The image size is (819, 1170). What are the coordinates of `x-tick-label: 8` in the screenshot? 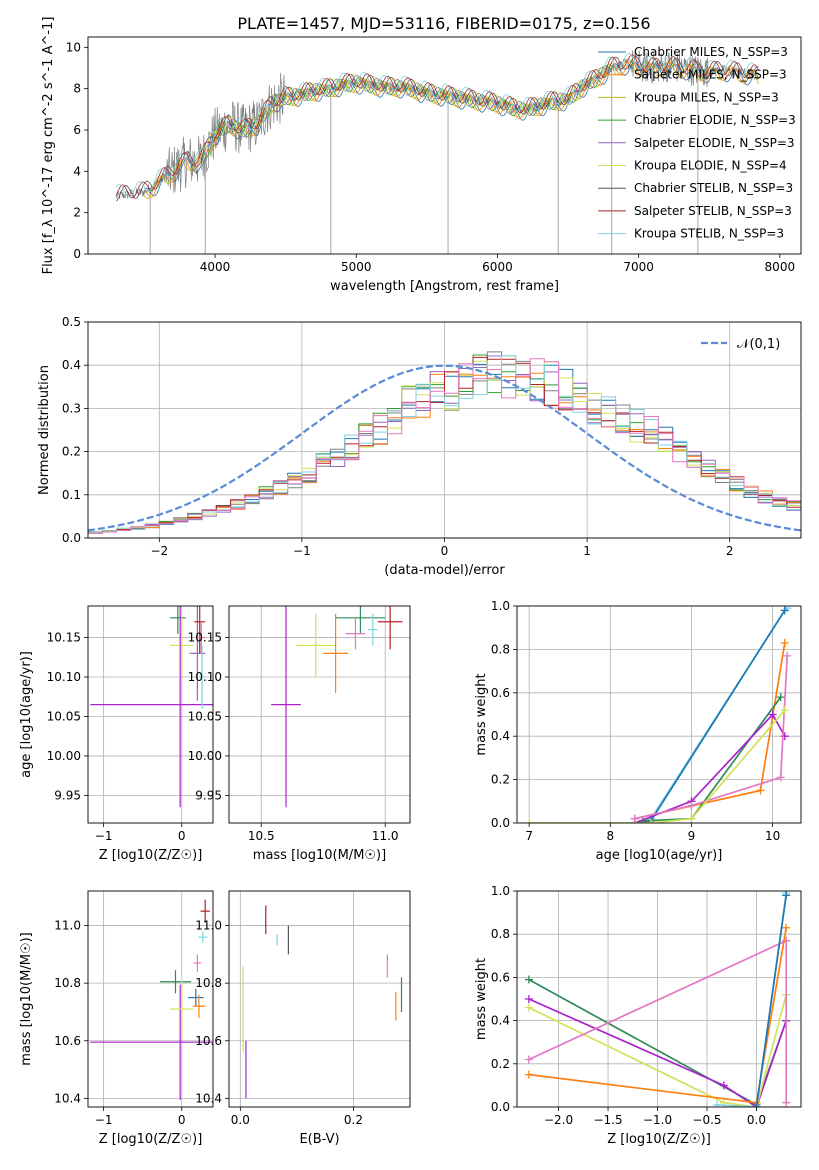 It's located at (610, 836).